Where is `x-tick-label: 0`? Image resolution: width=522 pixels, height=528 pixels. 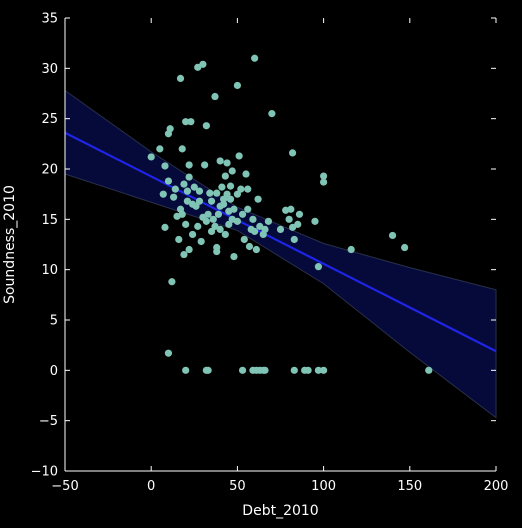
x-tick-label: 0 is located at coordinates (151, 486).